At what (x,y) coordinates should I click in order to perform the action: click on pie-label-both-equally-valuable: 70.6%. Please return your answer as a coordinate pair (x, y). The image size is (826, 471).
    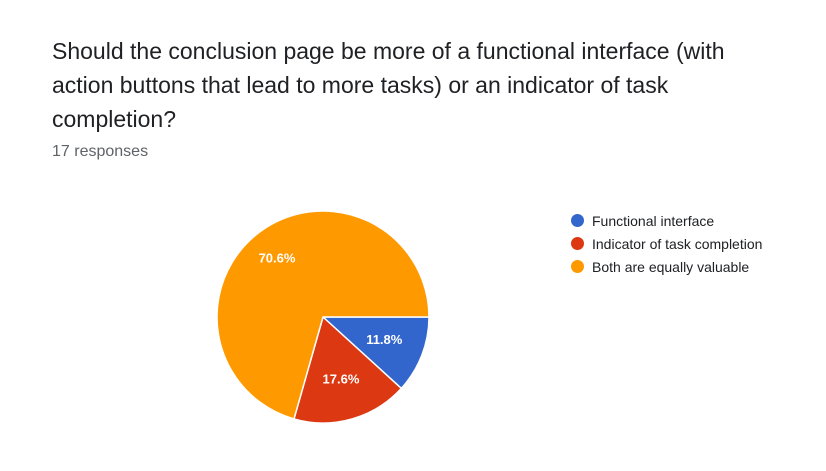
    Looking at the image, I should click on (277, 257).